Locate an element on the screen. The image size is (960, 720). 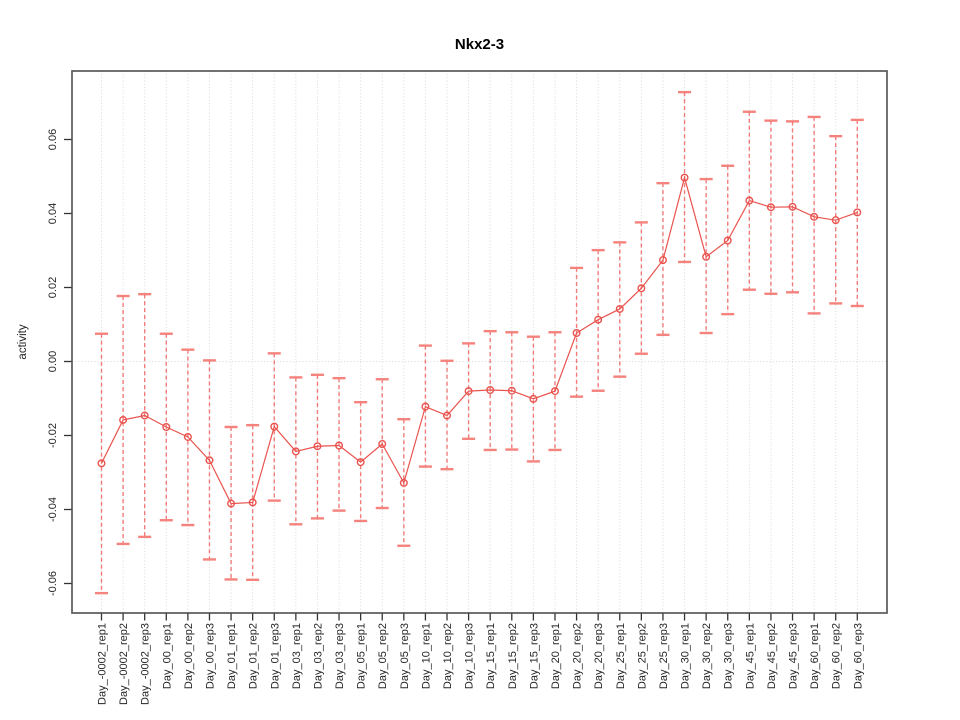
x-tick-label: Day_03_rep1 is located at coordinates (297, 656).